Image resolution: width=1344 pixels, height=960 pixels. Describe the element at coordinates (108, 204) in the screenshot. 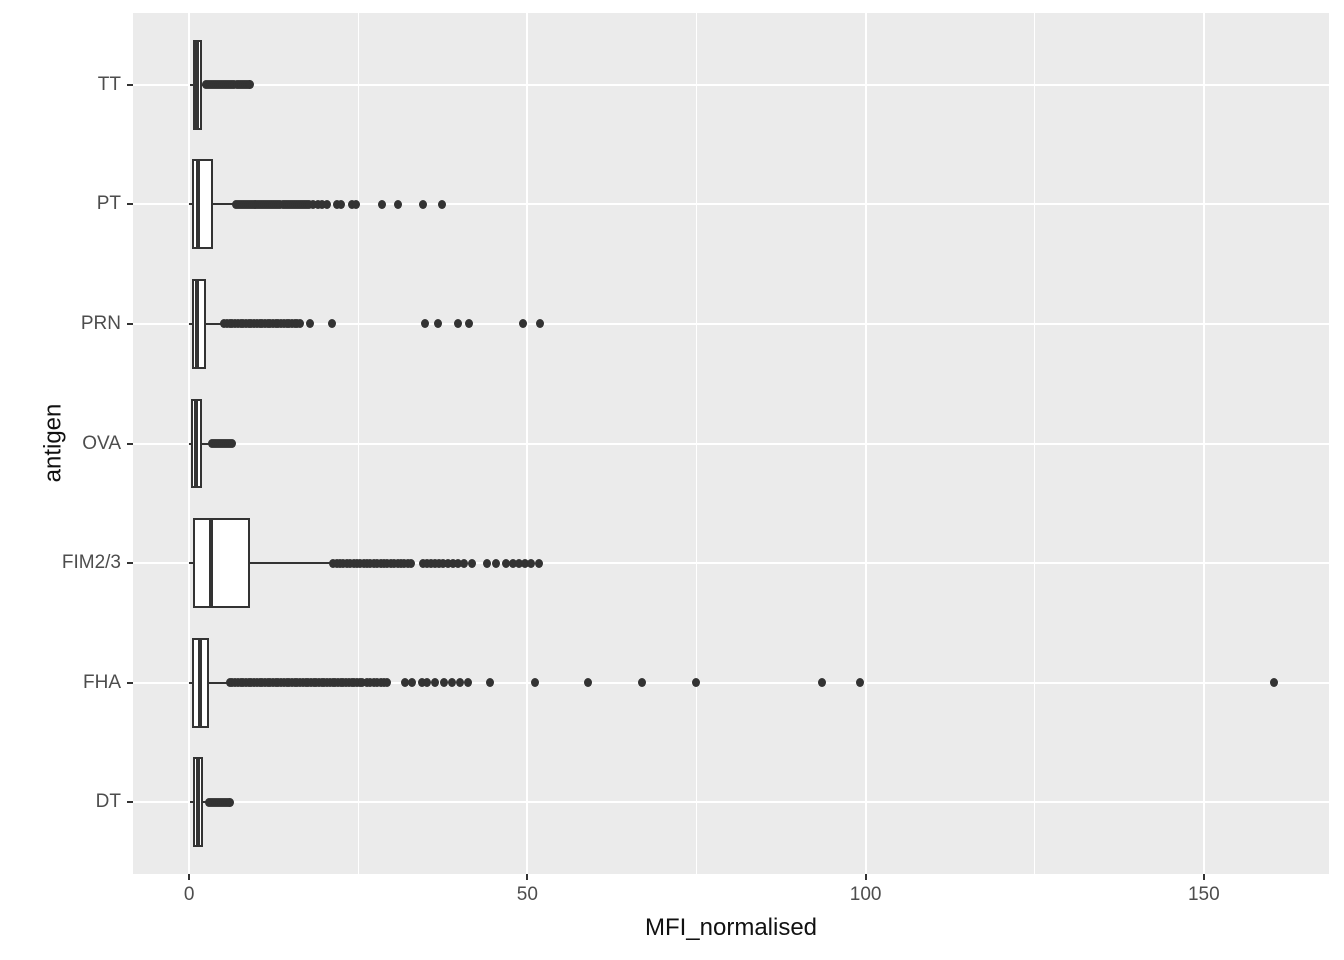

I see `y-tick-label: PT` at that location.